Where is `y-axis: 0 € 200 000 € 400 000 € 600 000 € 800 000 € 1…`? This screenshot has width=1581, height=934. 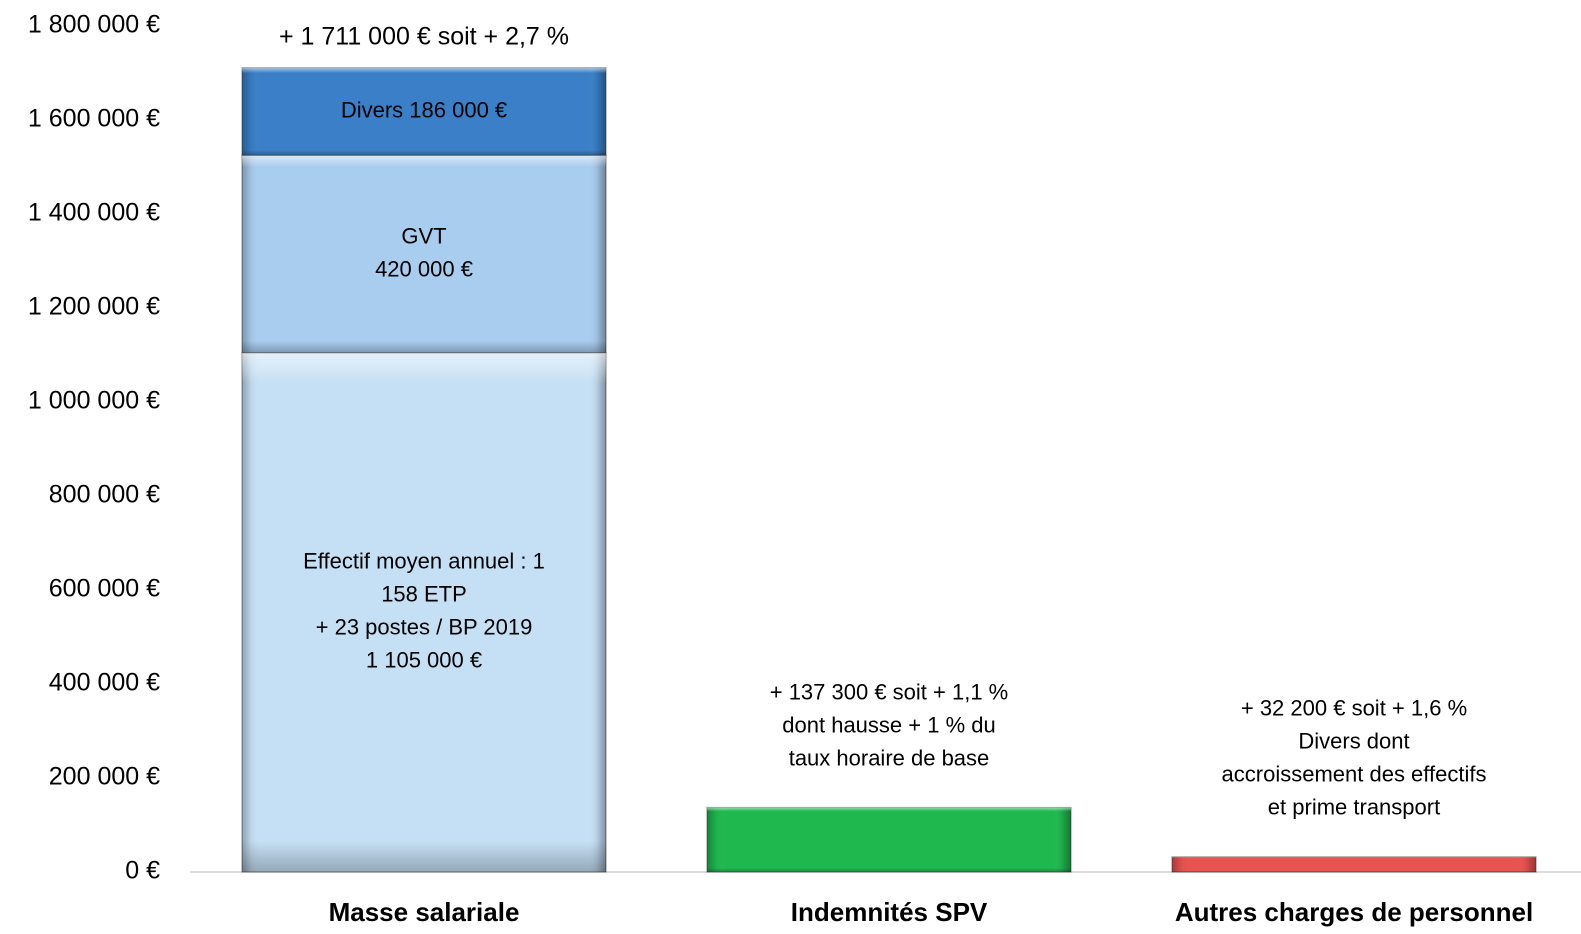
y-axis: 0 € 200 000 € 400 000 € 600 000 € 800 000 € 1… is located at coordinates (94, 448).